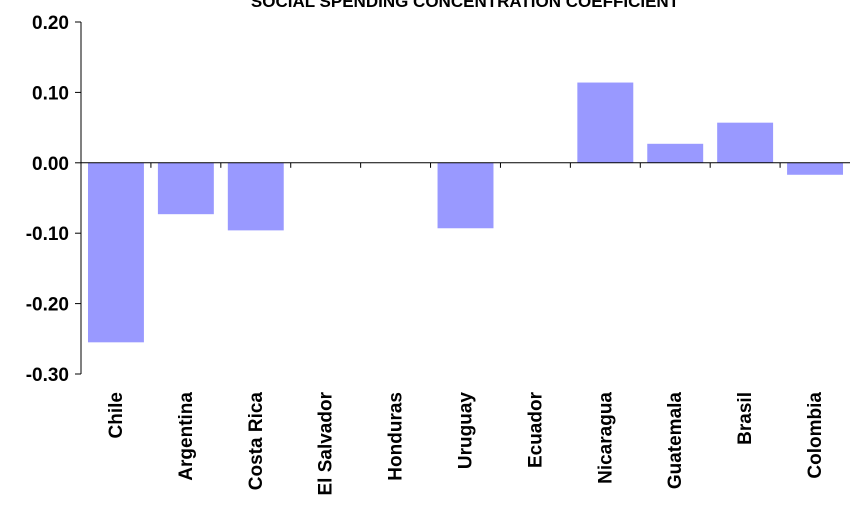  Describe the element at coordinates (115, 252) in the screenshot. I see `bar-chile` at that location.